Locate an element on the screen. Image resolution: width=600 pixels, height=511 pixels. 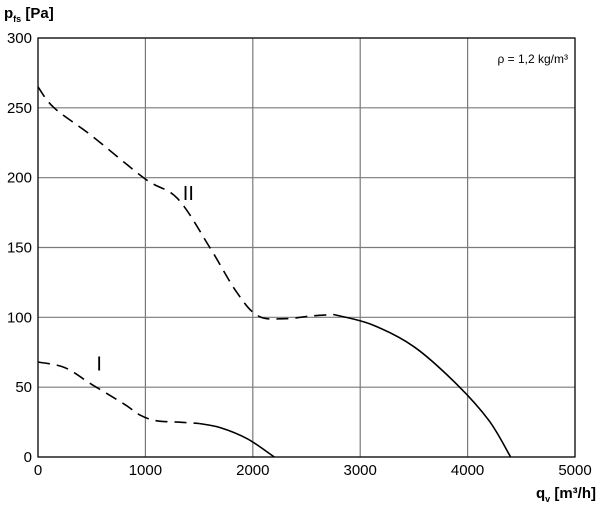
series-label: I is located at coordinates (99, 364).